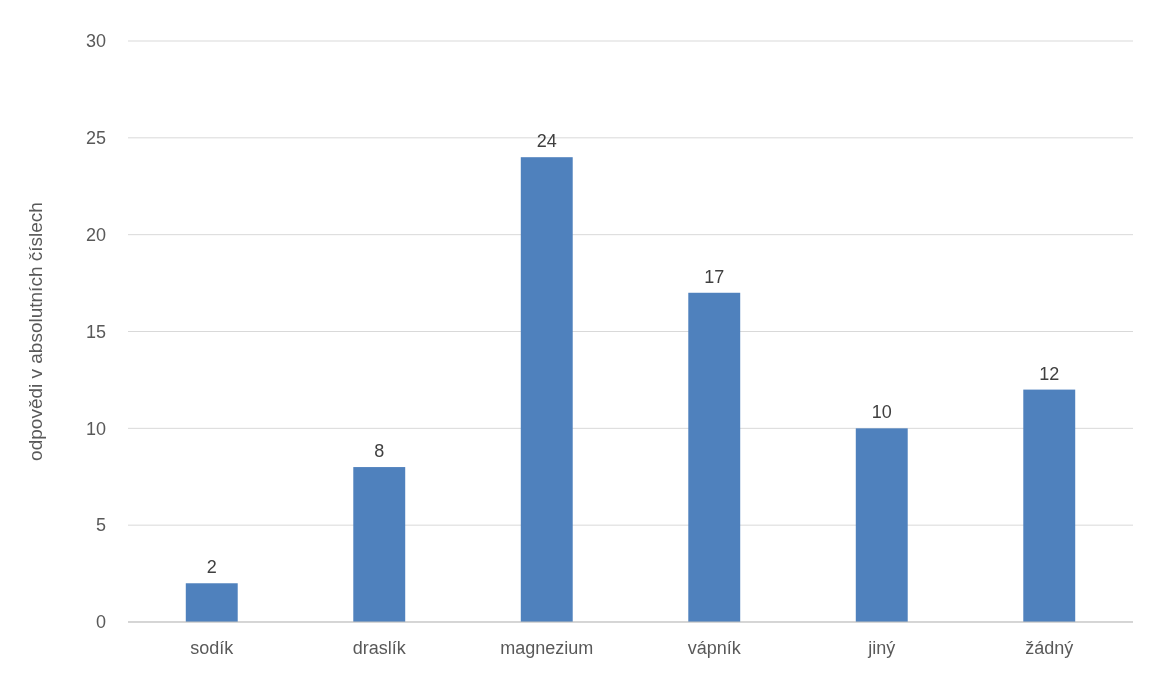  I want to click on y-tick-label: 15, so click(95, 331).